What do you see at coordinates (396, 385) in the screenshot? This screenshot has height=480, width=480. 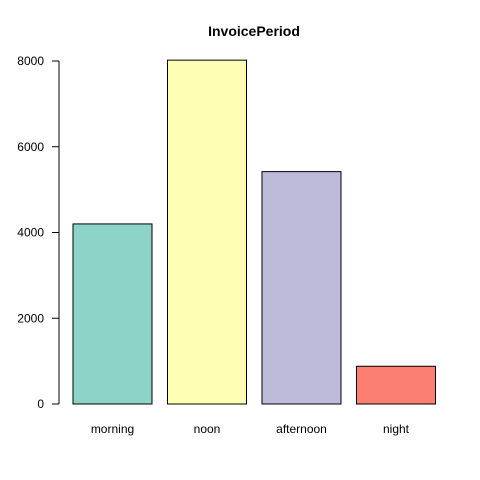 I see `bar-night` at bounding box center [396, 385].